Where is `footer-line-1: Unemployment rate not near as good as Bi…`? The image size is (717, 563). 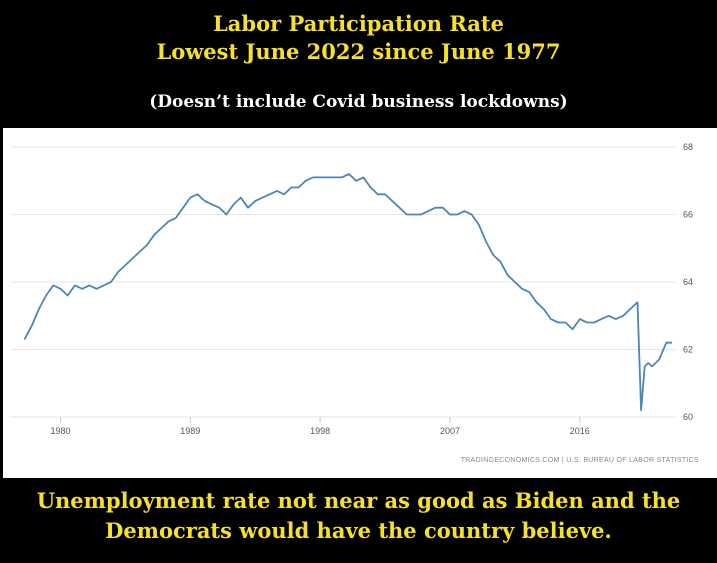 footer-line-1: Unemployment rate not near as good as Bi… is located at coordinates (358, 500).